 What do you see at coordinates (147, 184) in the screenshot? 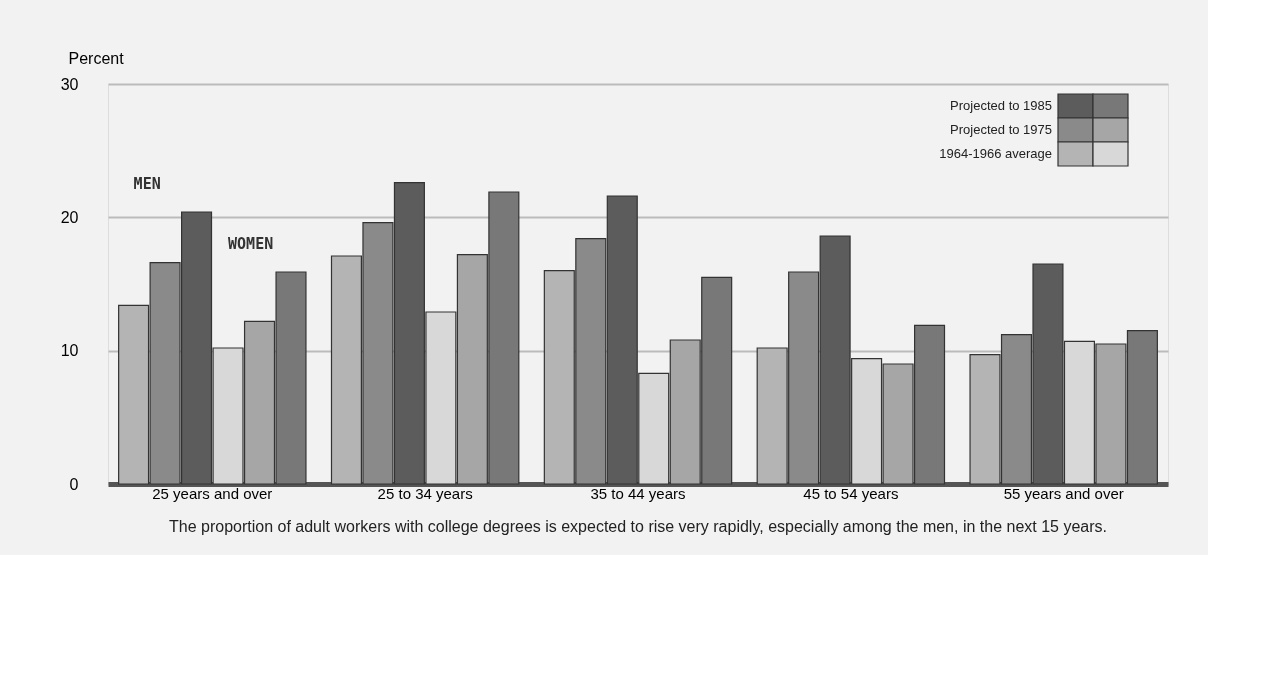
I see `annotation: MEN` at bounding box center [147, 184].